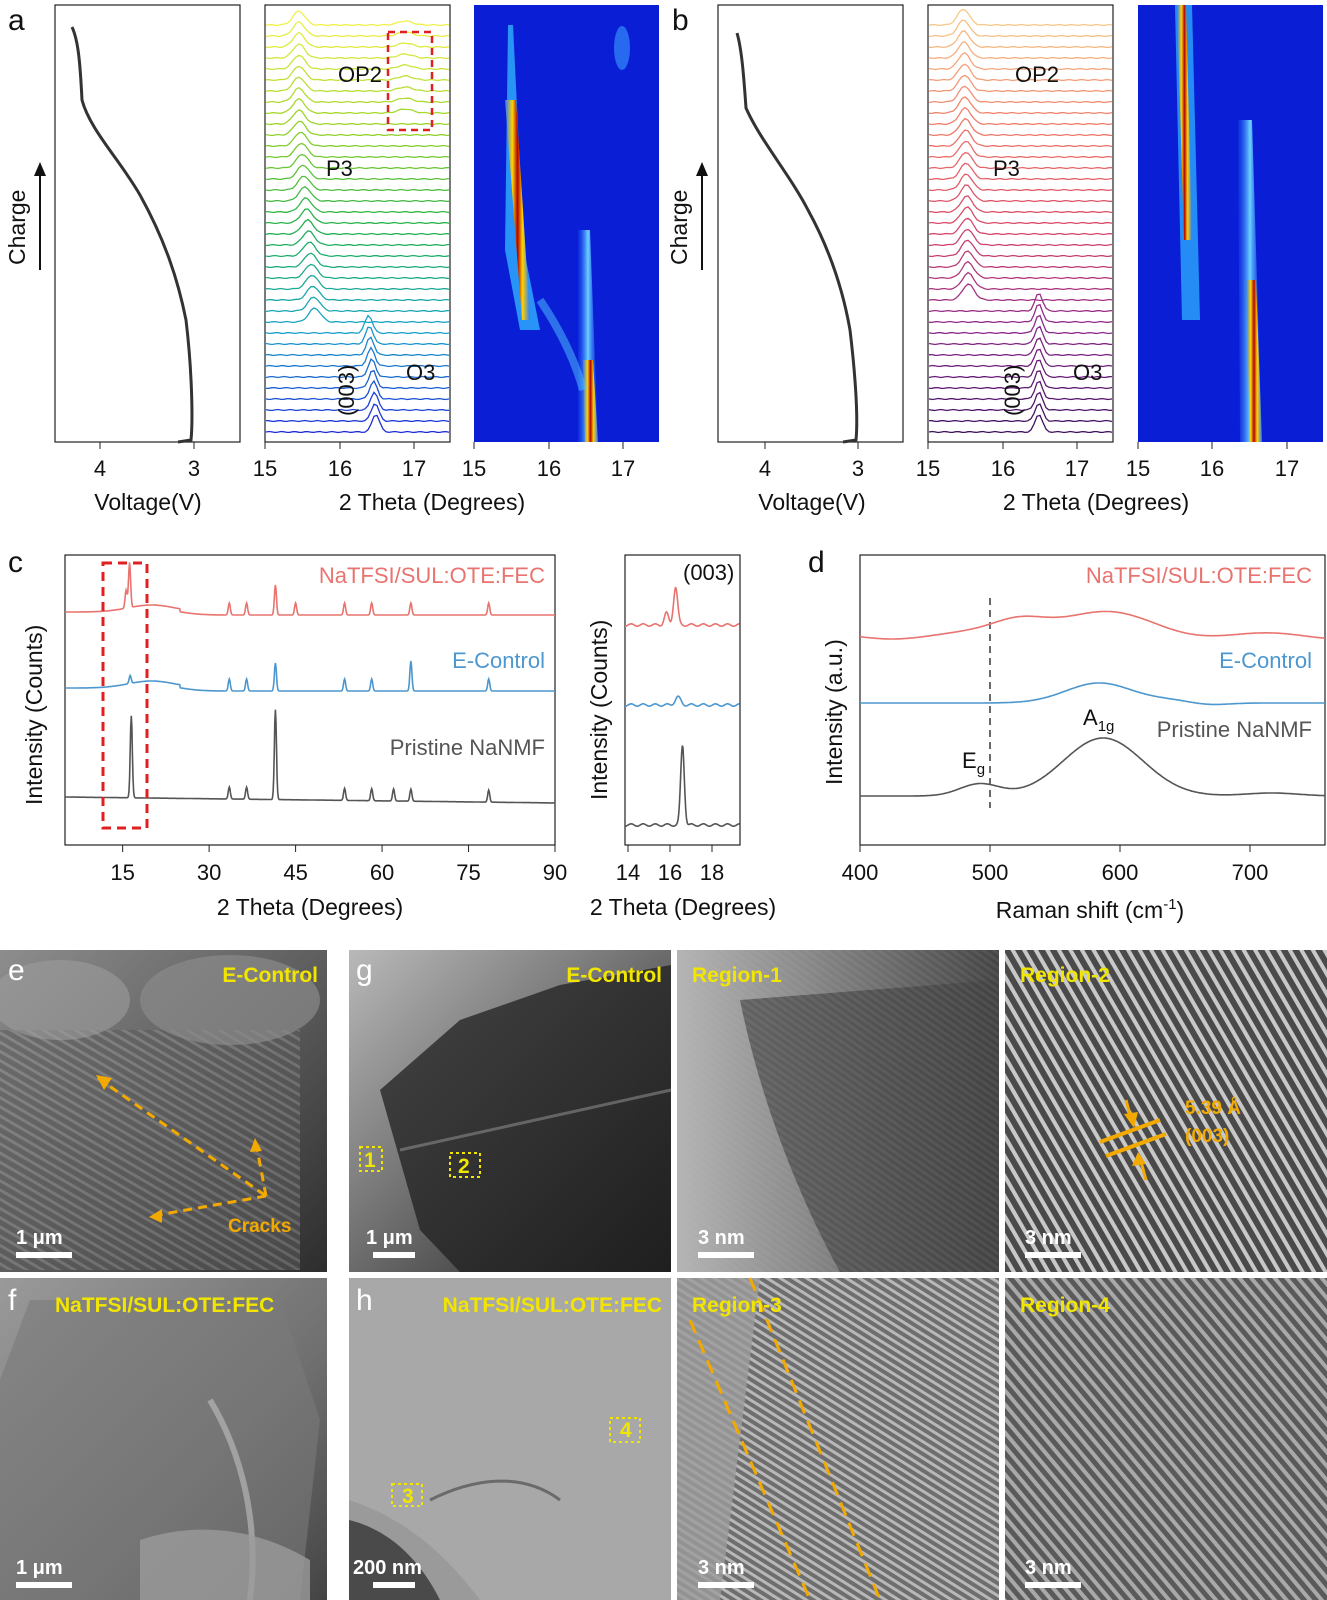 The width and height of the screenshot is (1327, 1600). Describe the element at coordinates (1092, 703) in the screenshot. I see `d-raman-curves` at that location.